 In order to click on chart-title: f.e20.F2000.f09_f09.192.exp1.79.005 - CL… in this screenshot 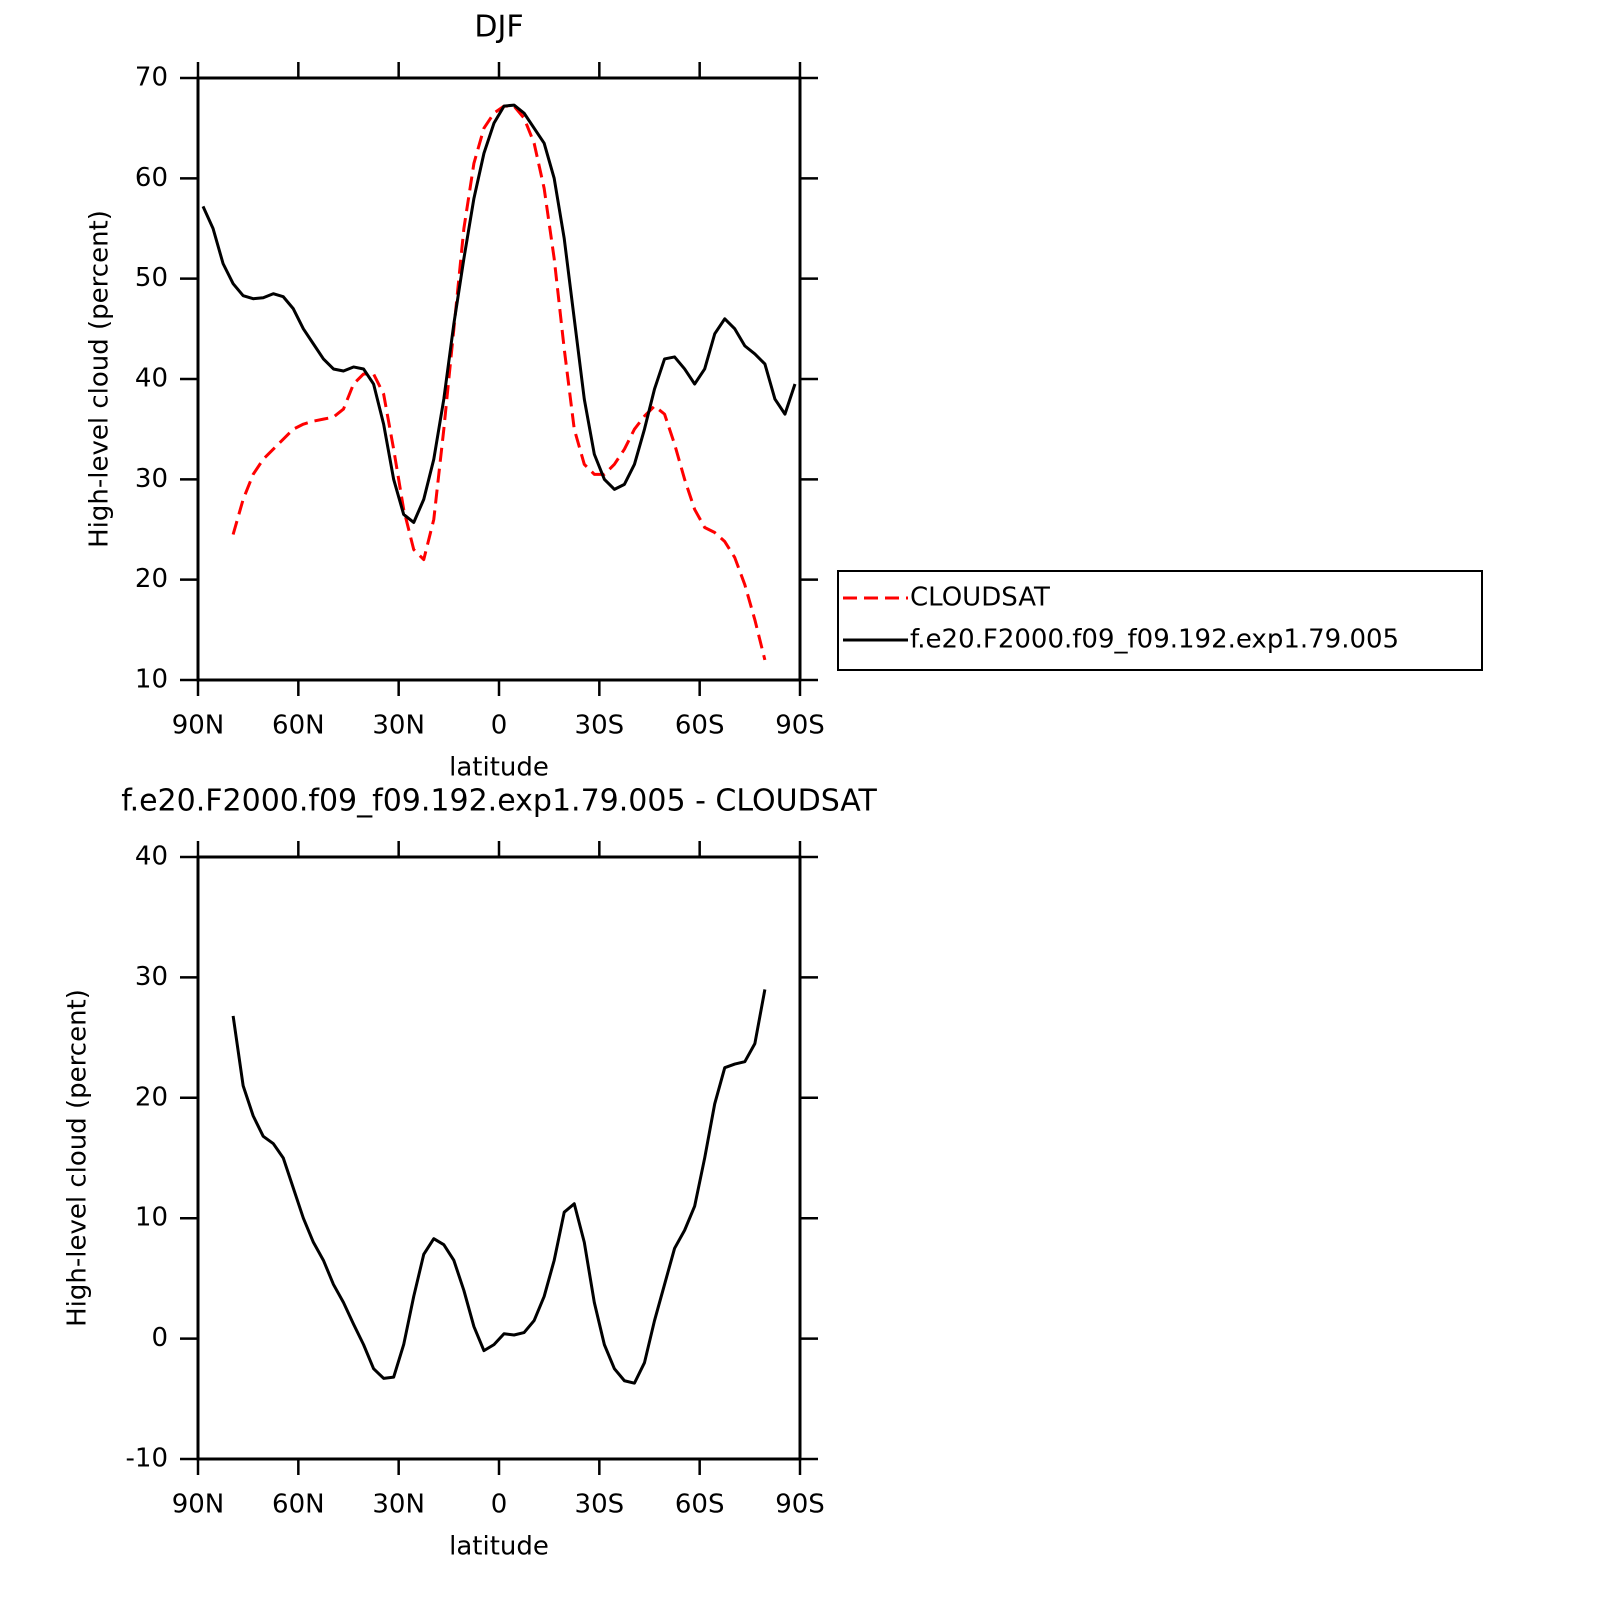, I will do `click(499, 801)`.